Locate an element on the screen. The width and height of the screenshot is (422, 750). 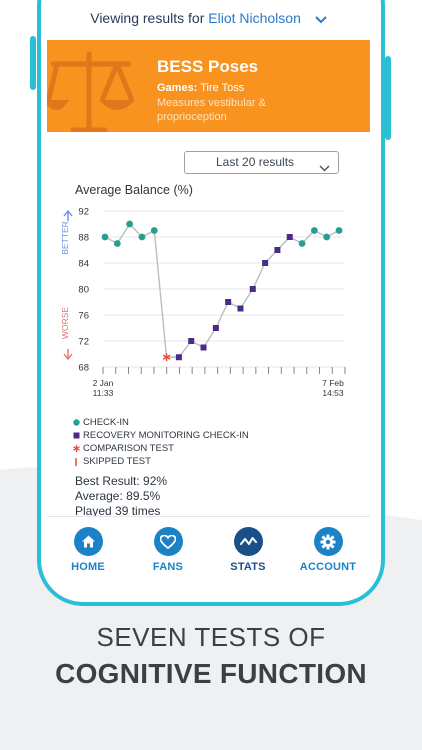
legend-label: SKIPPED TEST is located at coordinates (117, 461).